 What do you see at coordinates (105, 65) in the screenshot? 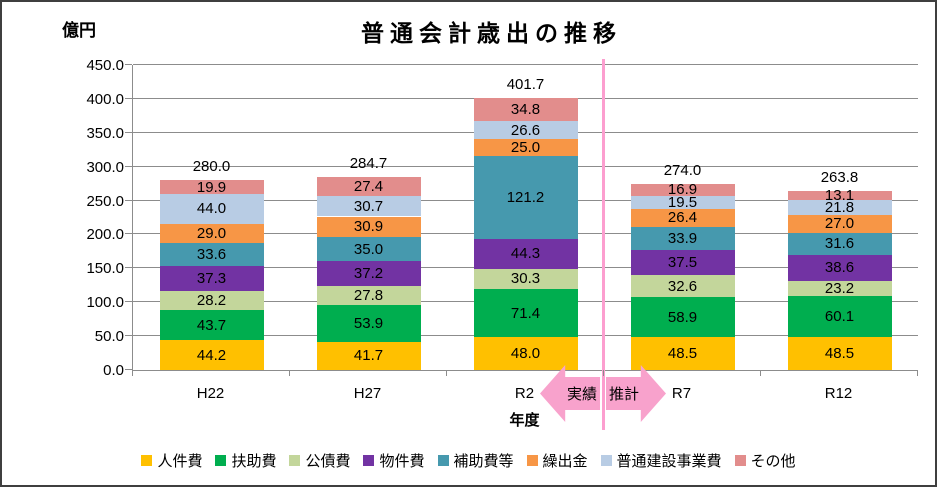
I see `y-tick-label: 450.0` at bounding box center [105, 65].